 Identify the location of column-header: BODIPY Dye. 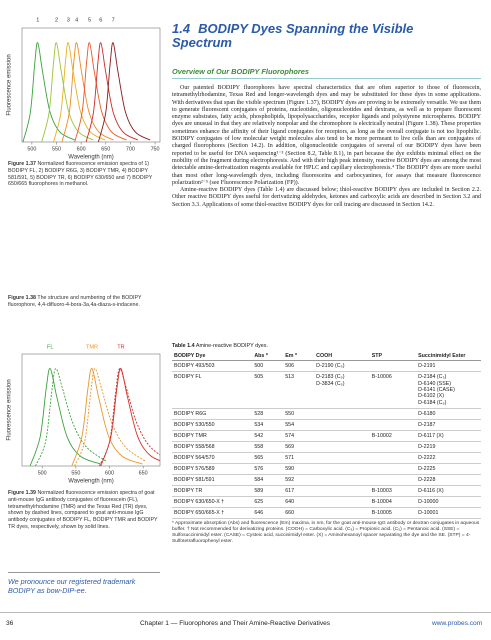
(212, 357).